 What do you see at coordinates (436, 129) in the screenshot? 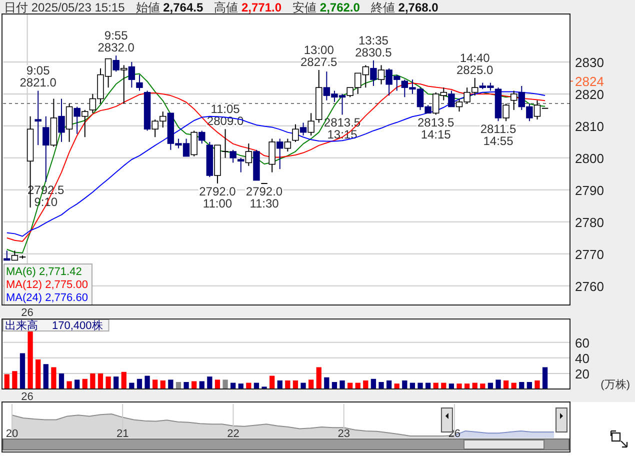
I see `annotation: 2813.5 14:15` at bounding box center [436, 129].